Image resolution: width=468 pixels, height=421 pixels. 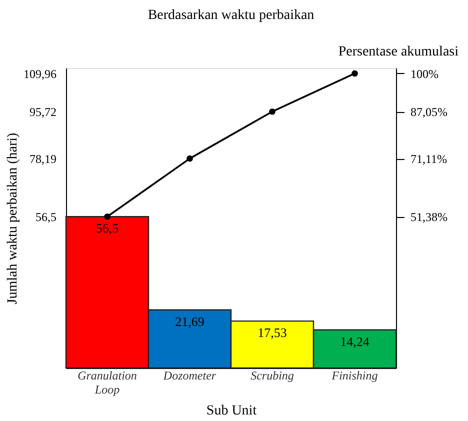 What do you see at coordinates (354, 375) in the screenshot?
I see `x-tick-label: Finishing` at bounding box center [354, 375].